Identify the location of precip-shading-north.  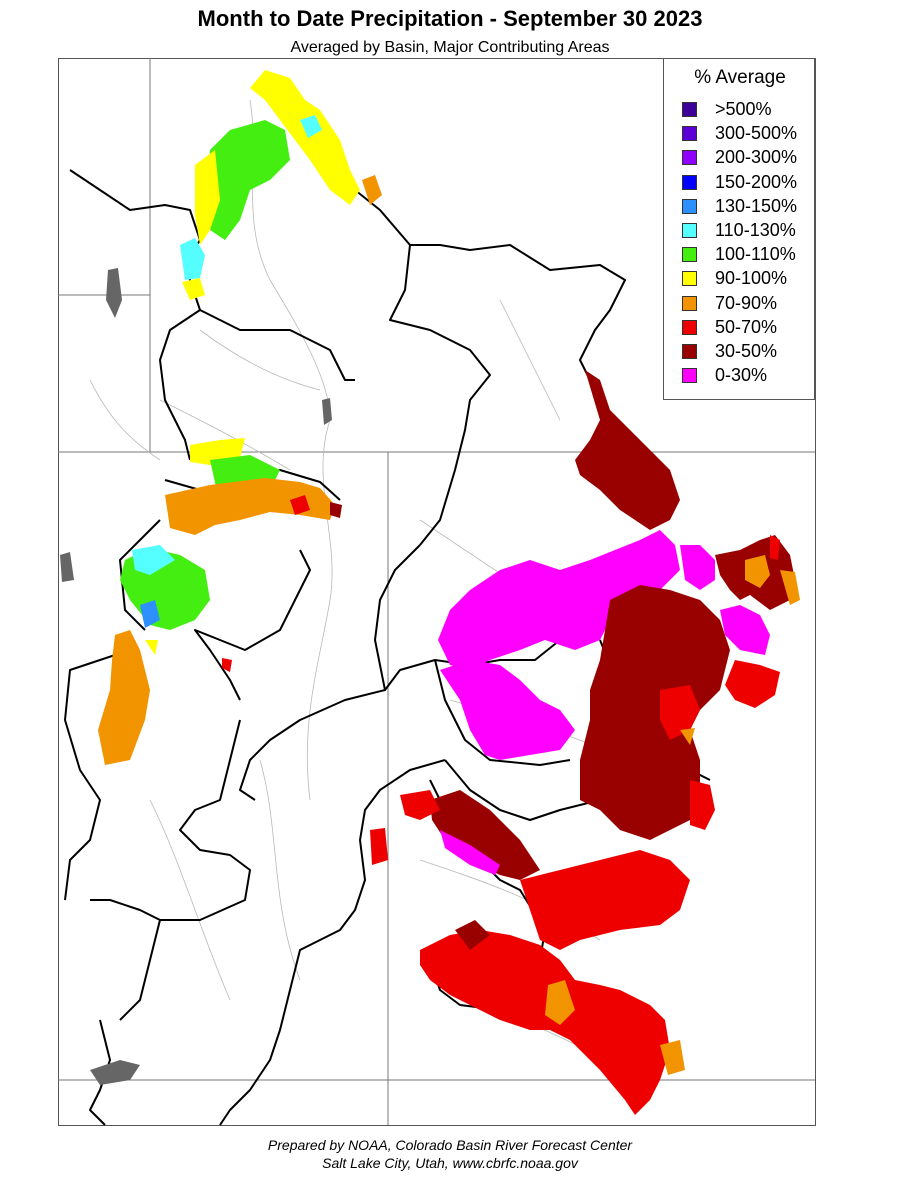
(281, 185).